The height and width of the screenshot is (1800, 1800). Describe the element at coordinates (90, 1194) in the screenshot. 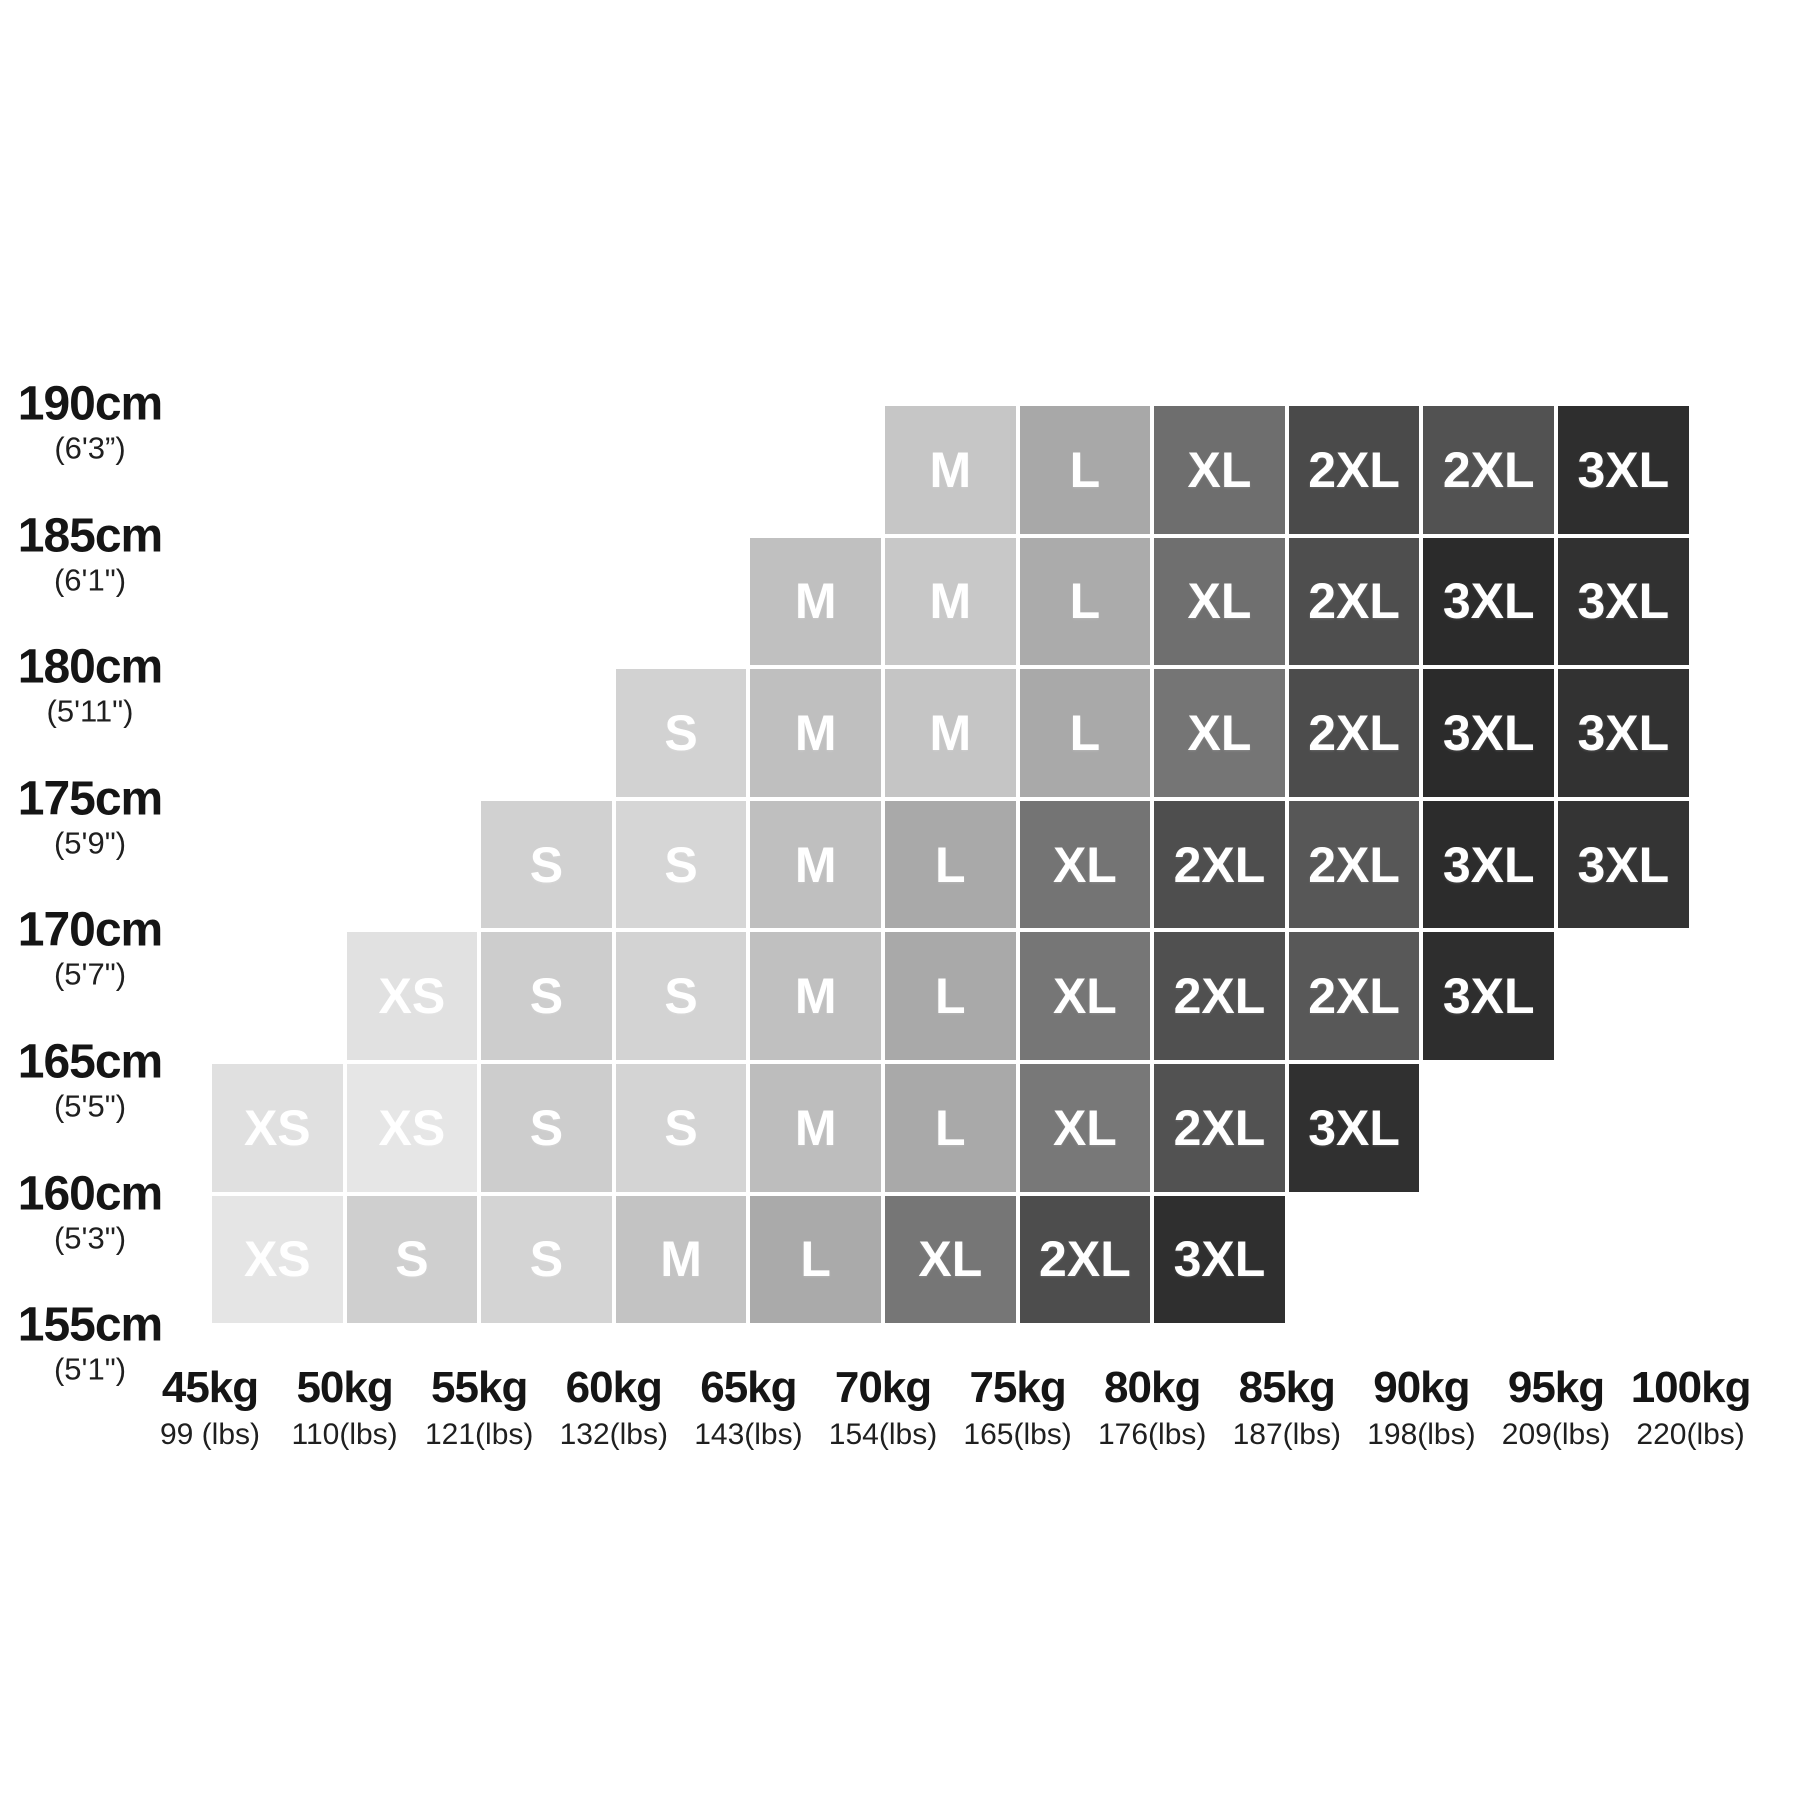

I see `height-tick-cm: 160cm` at that location.